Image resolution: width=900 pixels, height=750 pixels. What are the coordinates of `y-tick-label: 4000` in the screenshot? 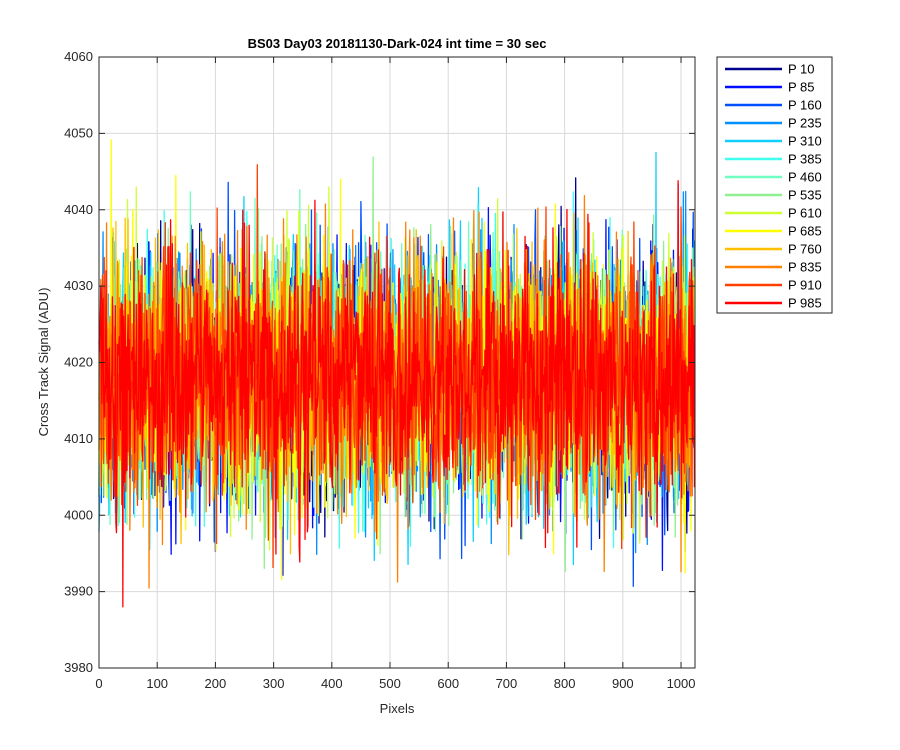 It's located at (78, 514).